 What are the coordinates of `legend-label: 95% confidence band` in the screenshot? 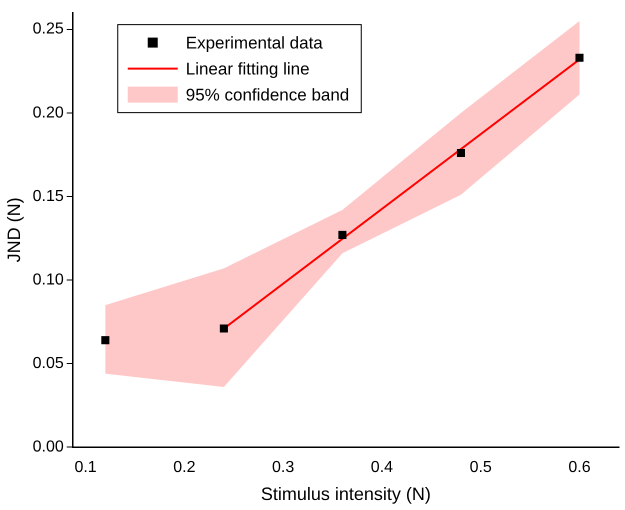 It's located at (268, 94).